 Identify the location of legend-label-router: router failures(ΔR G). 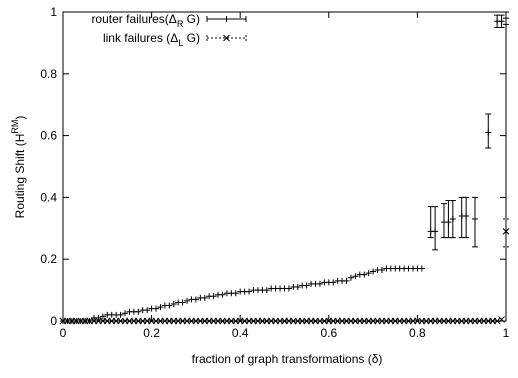
(145, 20).